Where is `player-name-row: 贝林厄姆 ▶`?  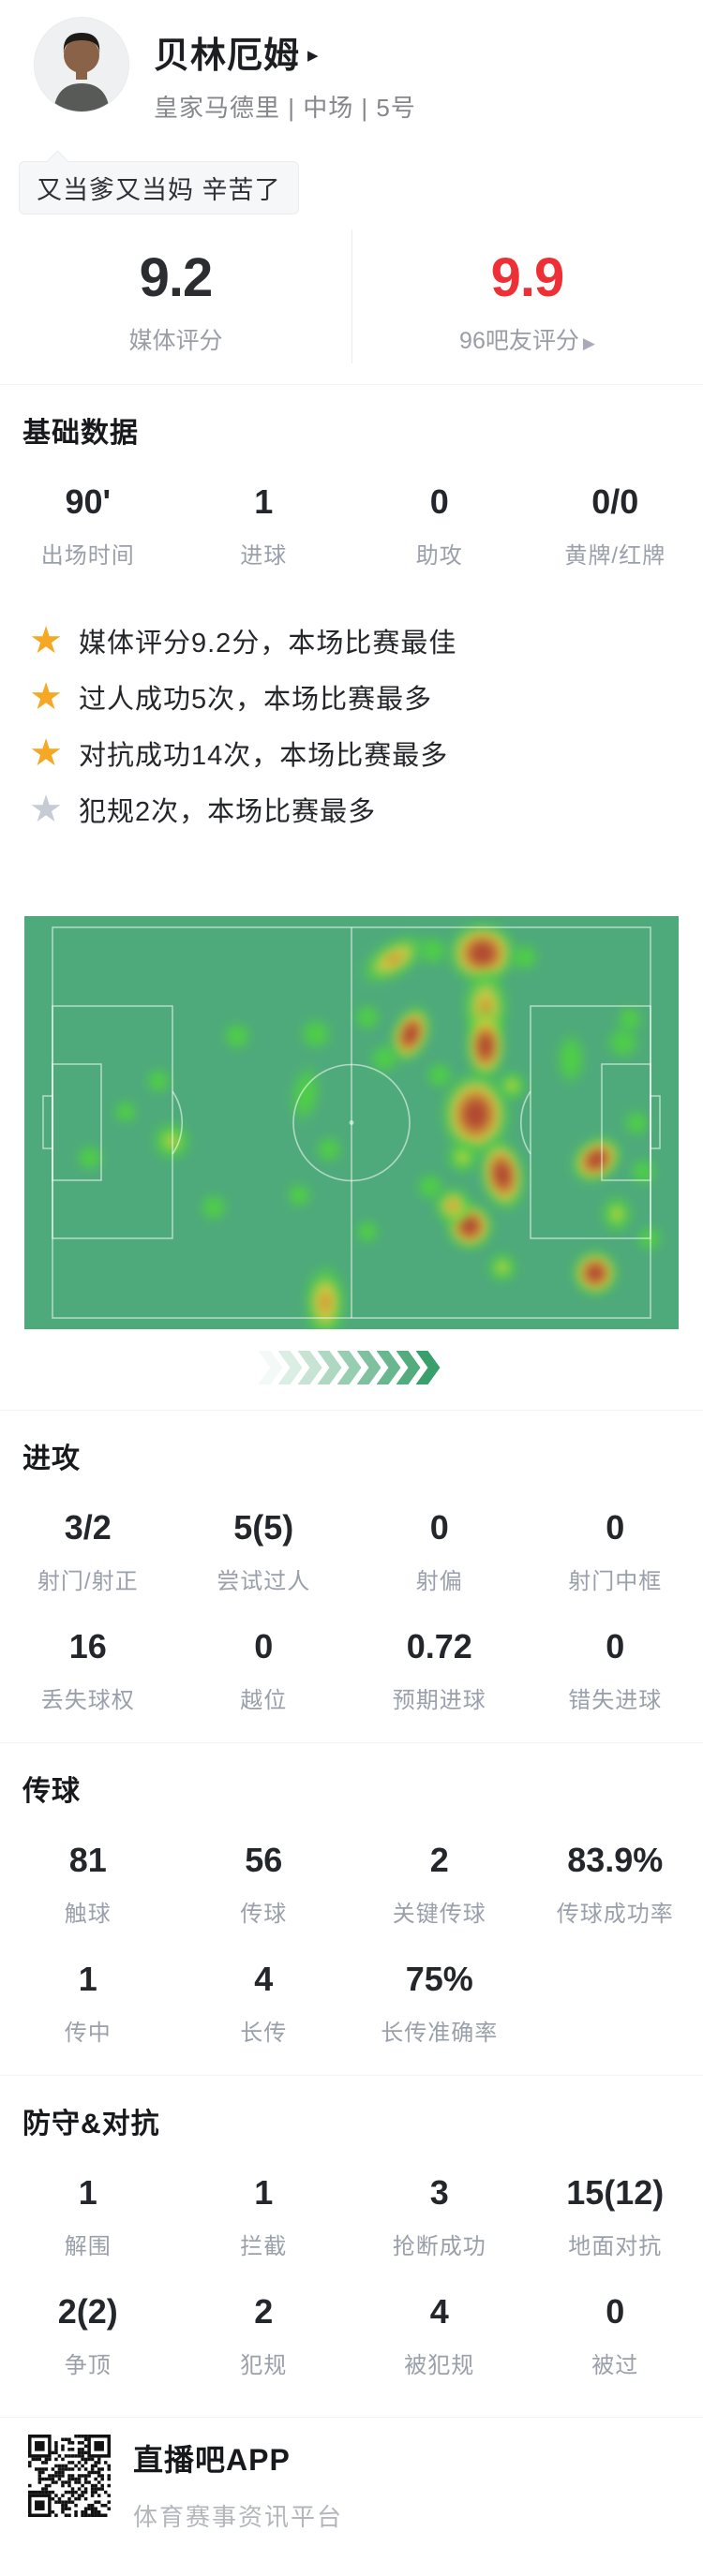
player-name-row: 贝林厄姆 ▶ is located at coordinates (285, 52).